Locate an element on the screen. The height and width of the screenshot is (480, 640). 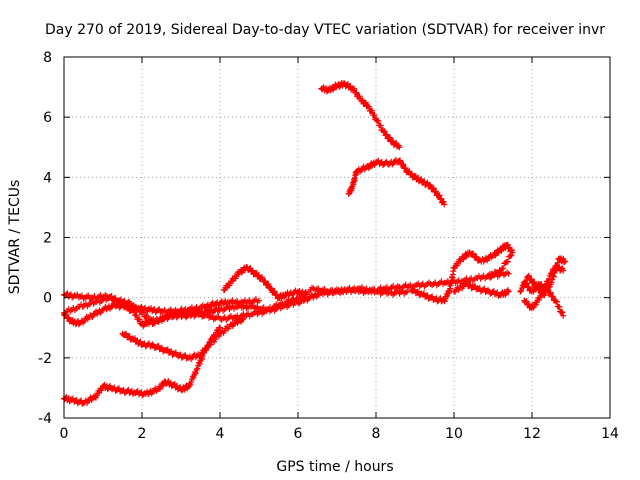
series-track-f is located at coordinates (264, 282).